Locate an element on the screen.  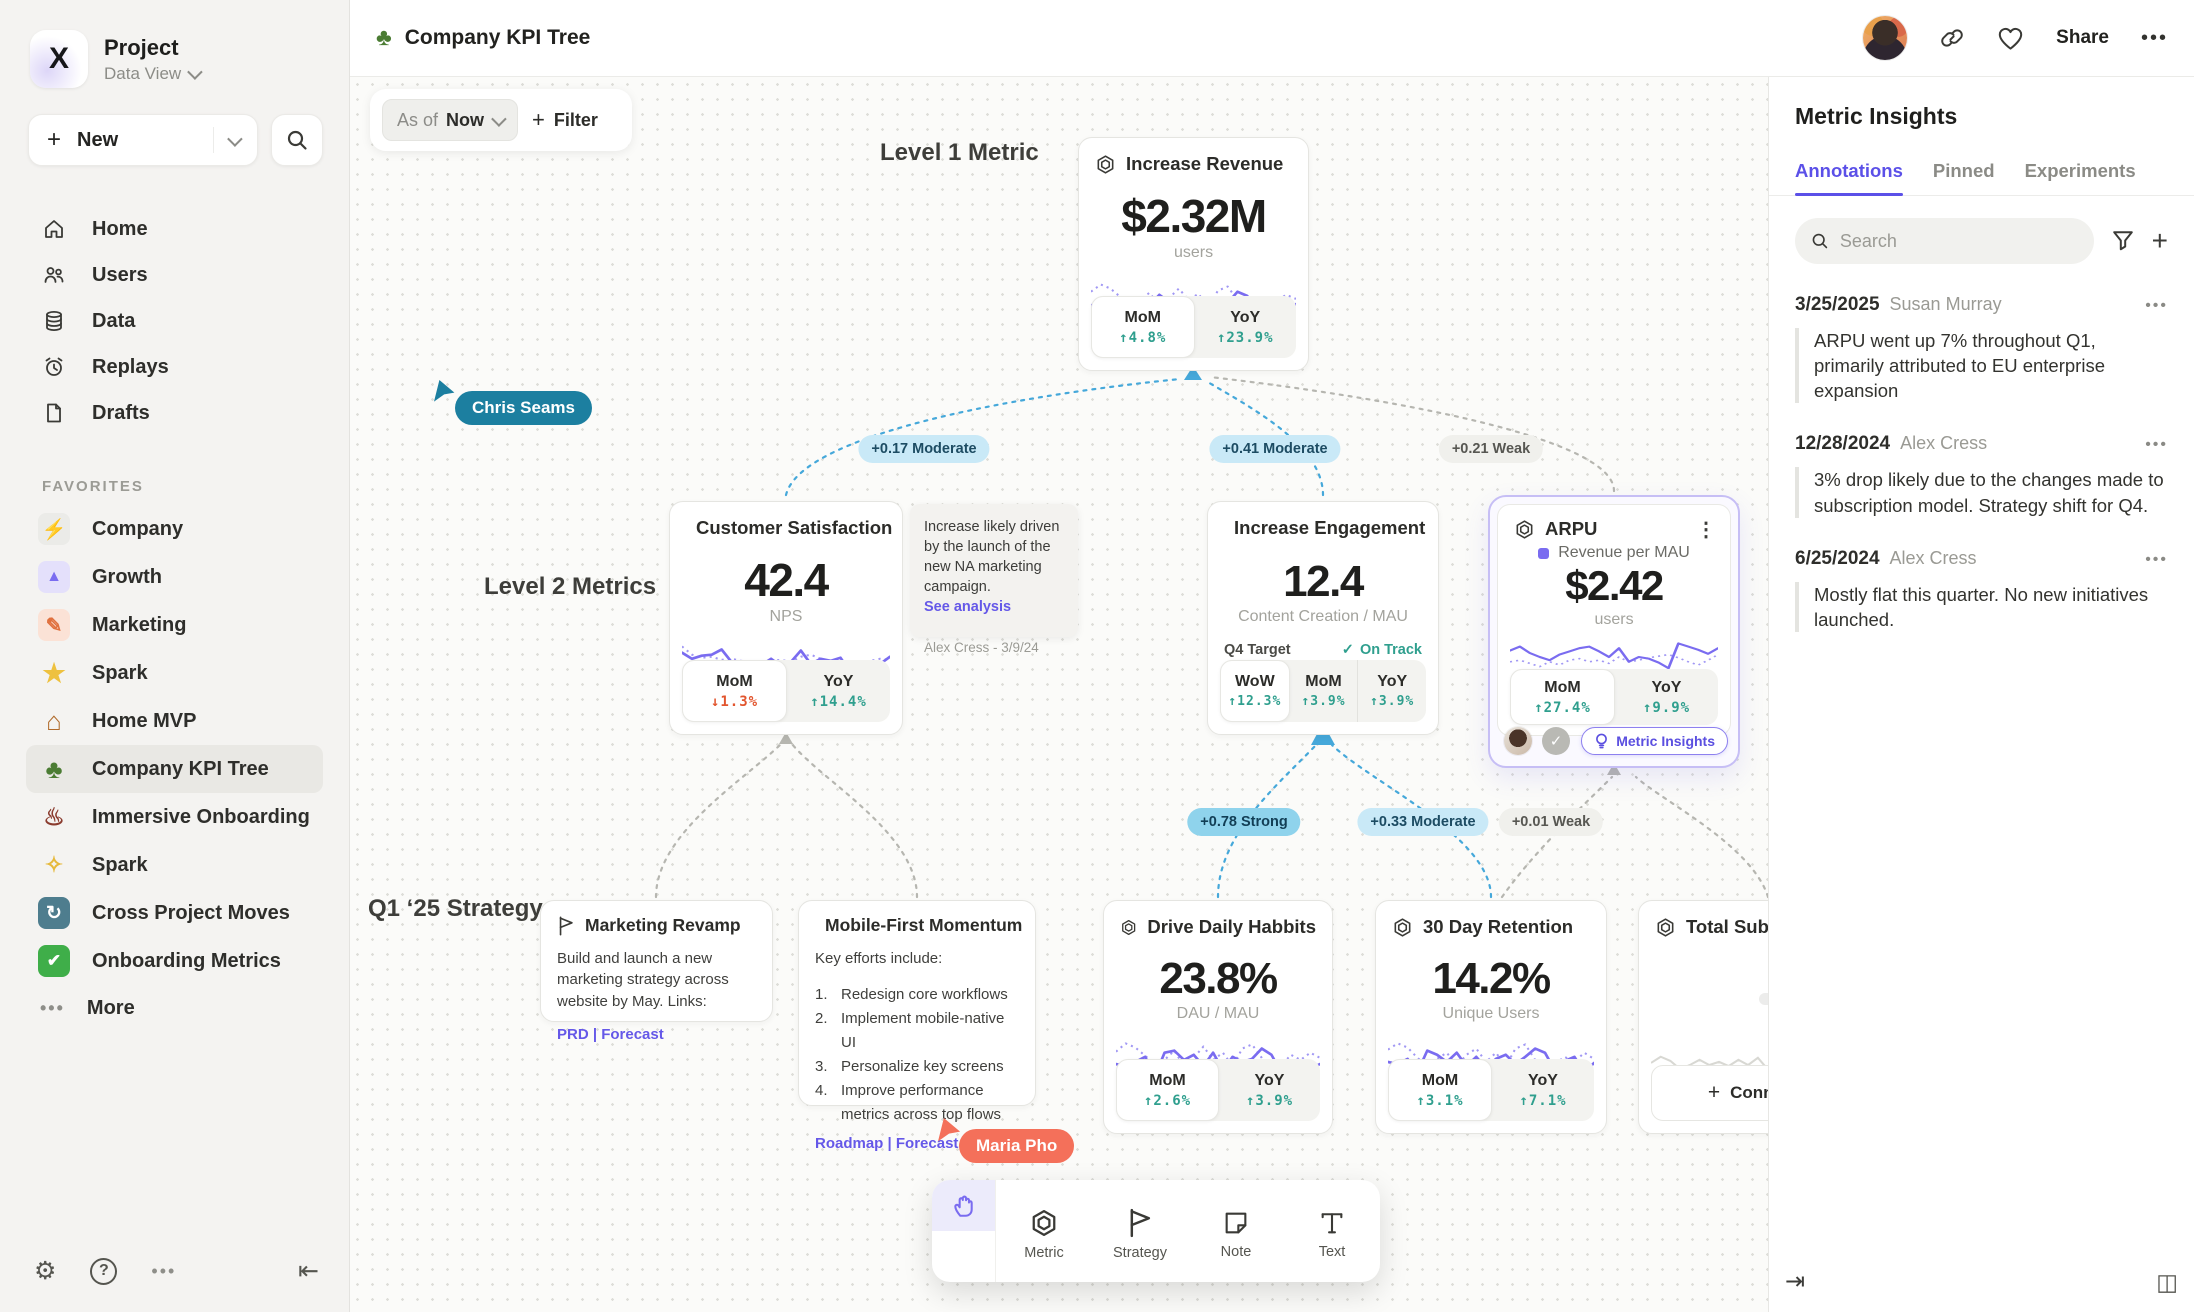
metric-hexagon-icon is located at coordinates (1044, 1222).